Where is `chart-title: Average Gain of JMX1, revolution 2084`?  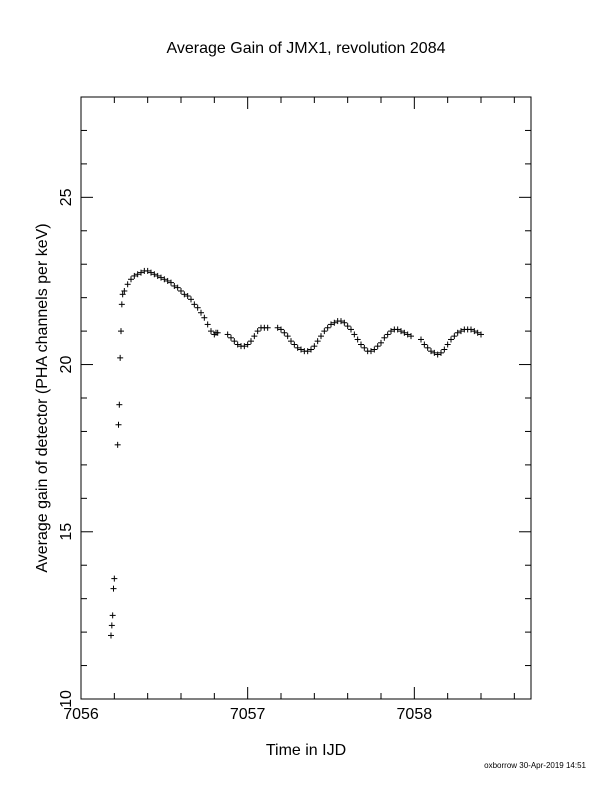 chart-title: Average Gain of JMX1, revolution 2084 is located at coordinates (306, 48).